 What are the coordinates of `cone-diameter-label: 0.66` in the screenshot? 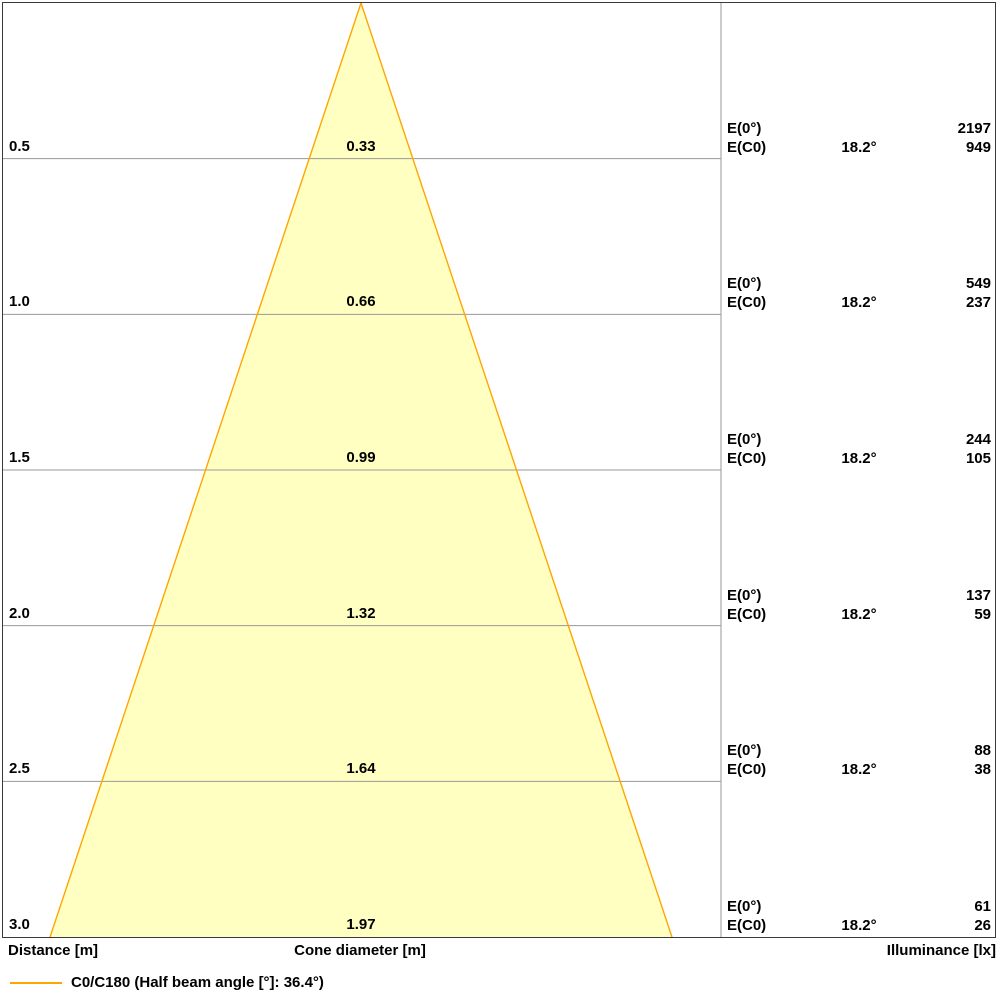 It's located at (361, 302).